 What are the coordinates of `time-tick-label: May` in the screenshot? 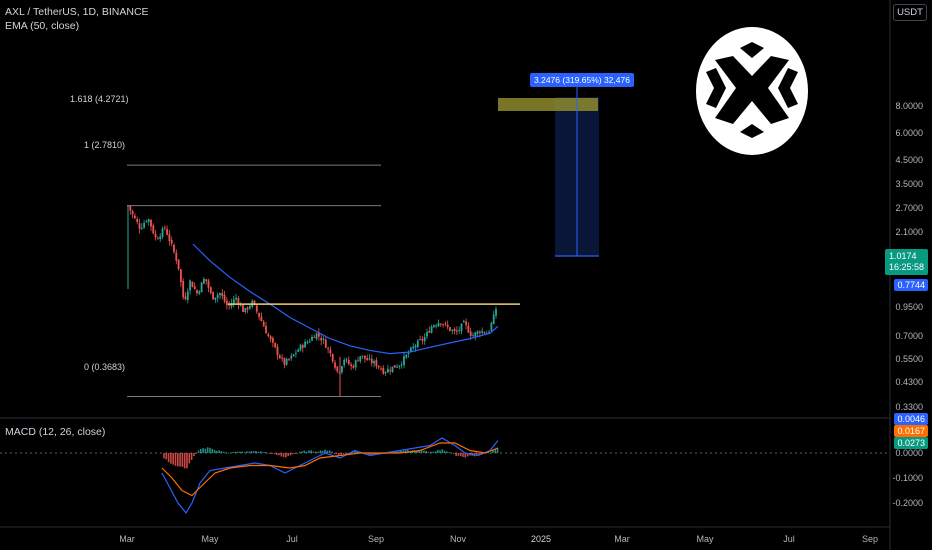 It's located at (210, 539).